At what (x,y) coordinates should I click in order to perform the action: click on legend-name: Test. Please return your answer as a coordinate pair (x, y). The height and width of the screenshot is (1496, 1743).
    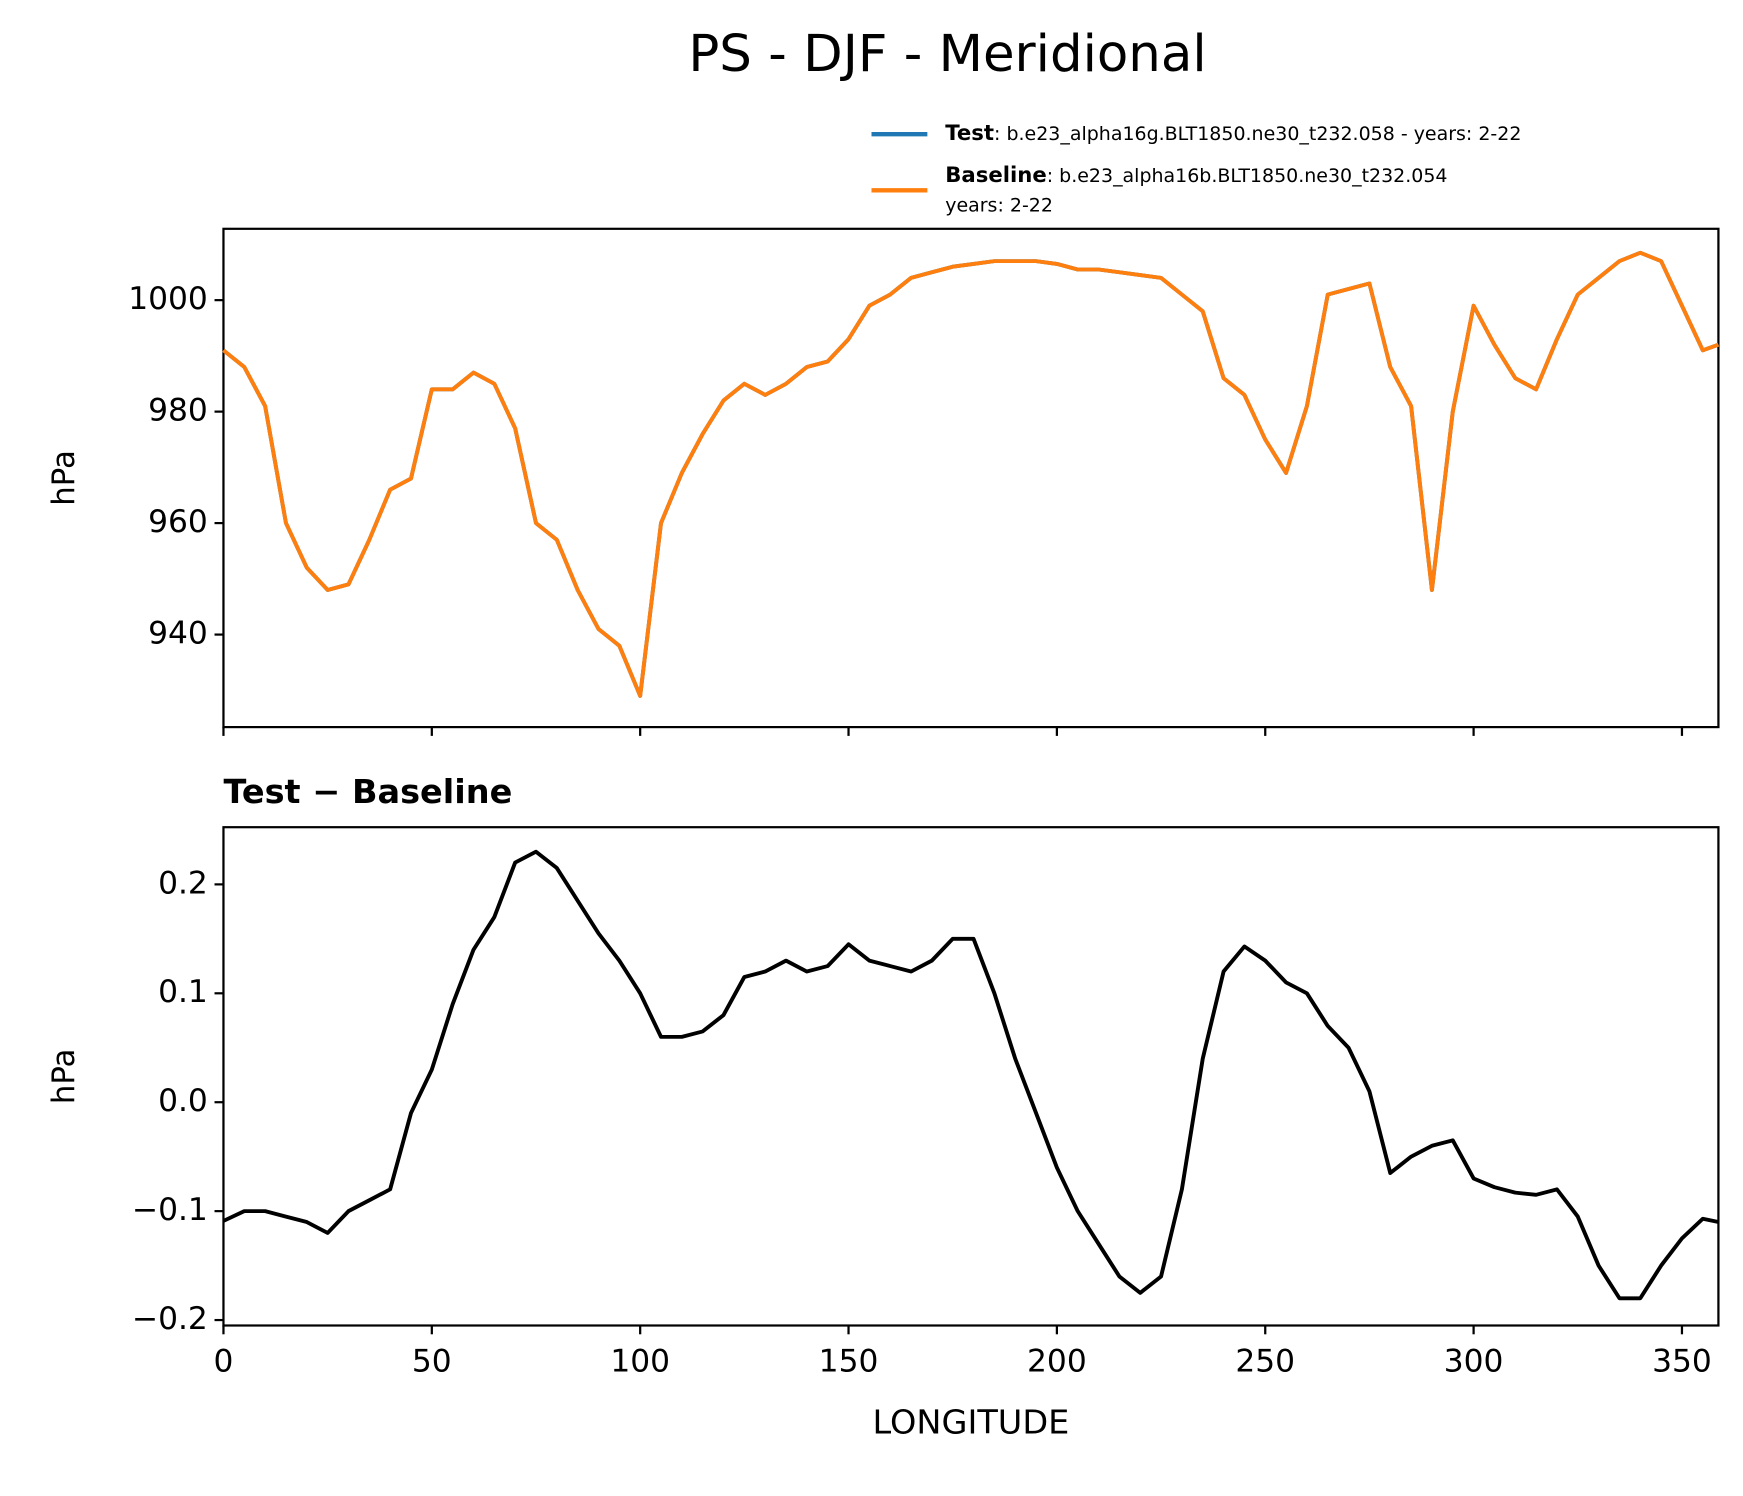
    Looking at the image, I should click on (969, 132).